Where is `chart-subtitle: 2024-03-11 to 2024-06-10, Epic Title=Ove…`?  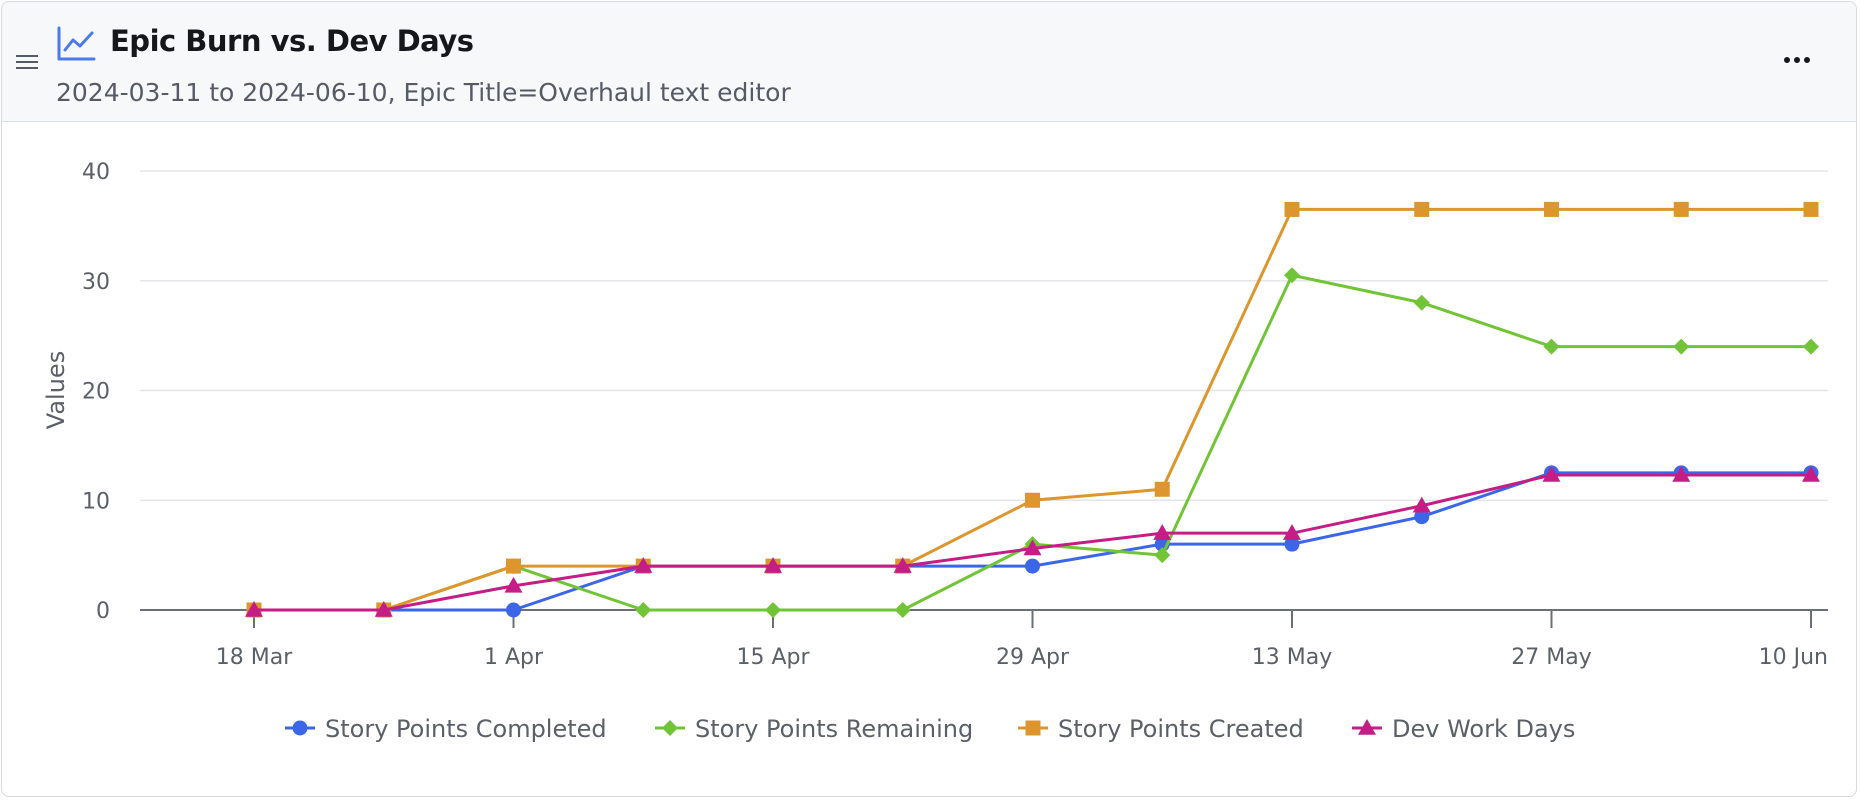 chart-subtitle: 2024-03-11 to 2024-06-10, Epic Title=Ove… is located at coordinates (423, 92).